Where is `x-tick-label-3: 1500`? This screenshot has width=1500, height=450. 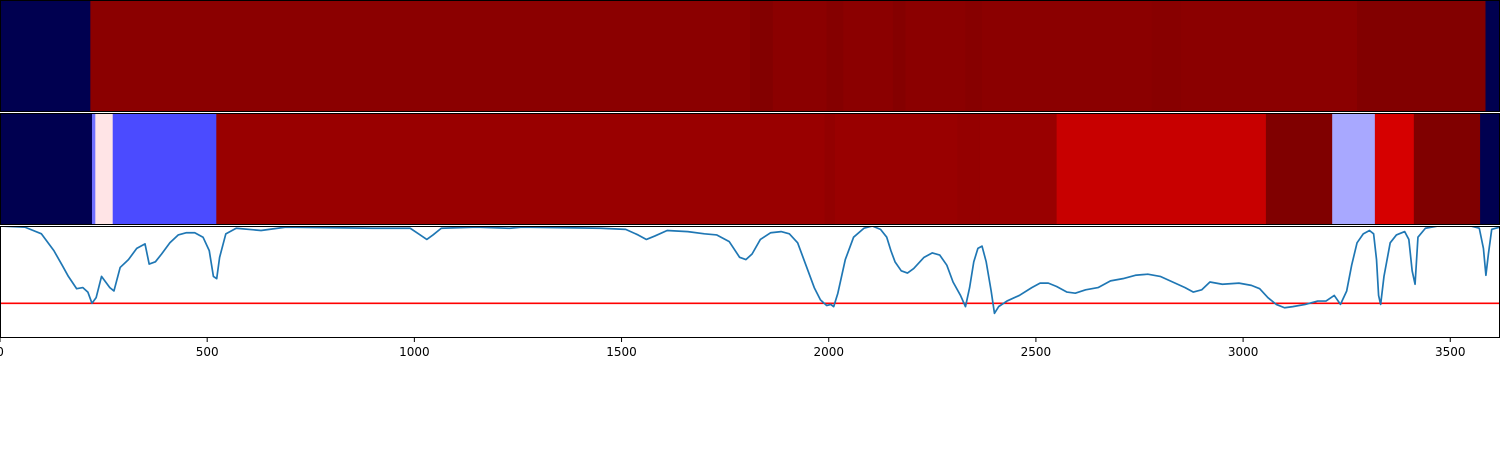 x-tick-label-3: 1500 is located at coordinates (621, 352).